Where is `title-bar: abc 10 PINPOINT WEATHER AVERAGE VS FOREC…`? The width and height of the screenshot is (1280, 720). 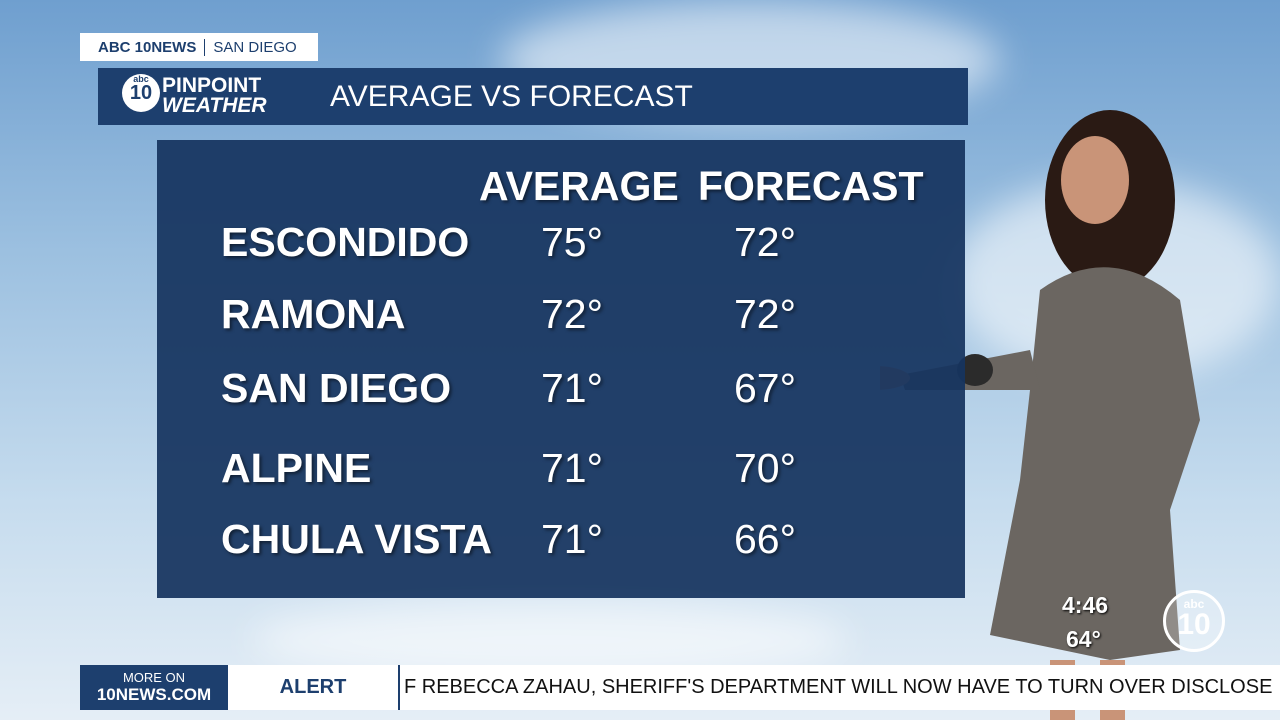 title-bar: abc 10 PINPOINT WEATHER AVERAGE VS FOREC… is located at coordinates (533, 96).